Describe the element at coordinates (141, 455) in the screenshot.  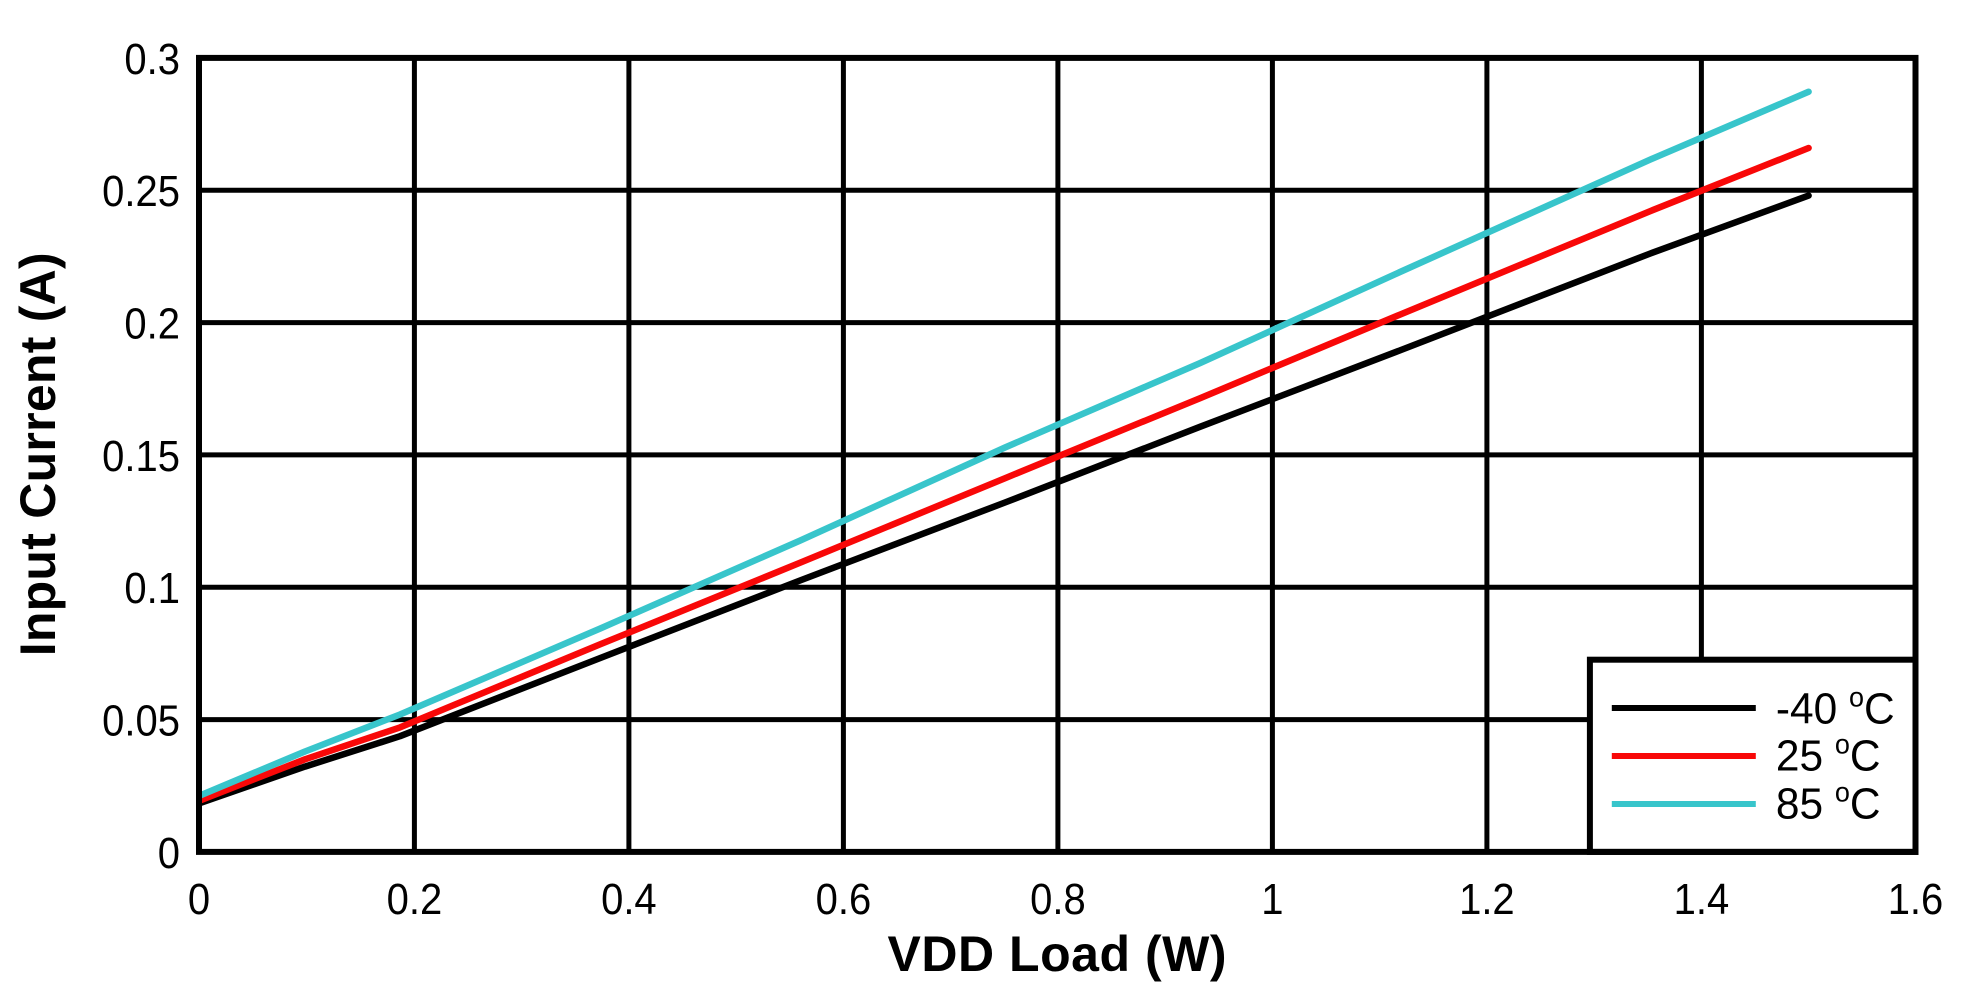
I see `svg-text: 0.15` at that location.